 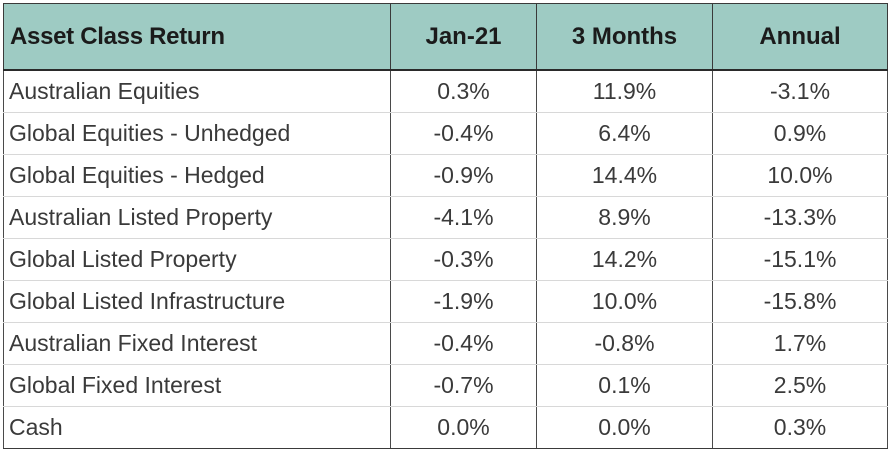 What do you see at coordinates (197, 175) in the screenshot?
I see `asset-class-cell: Global Equities - Hedged` at bounding box center [197, 175].